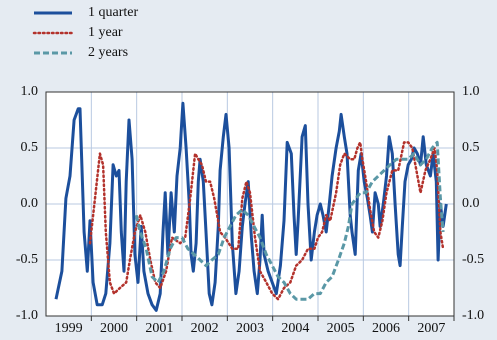 Image resolution: width=497 pixels, height=340 pixels. What do you see at coordinates (27, 259) in the screenshot?
I see `y-tick-label: -0.5` at bounding box center [27, 259].